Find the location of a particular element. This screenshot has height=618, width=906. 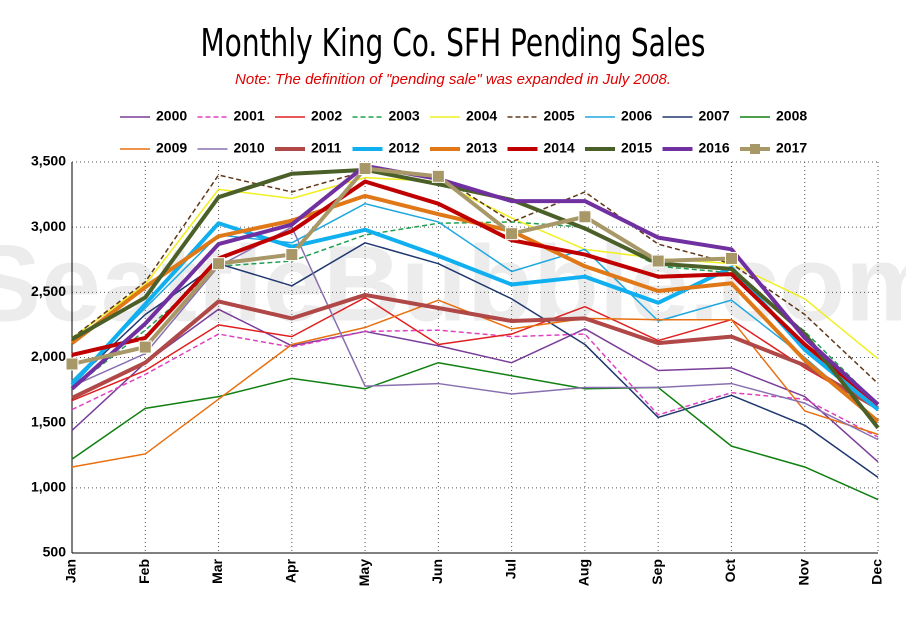

x-tick-label: Jul is located at coordinates (510, 569).